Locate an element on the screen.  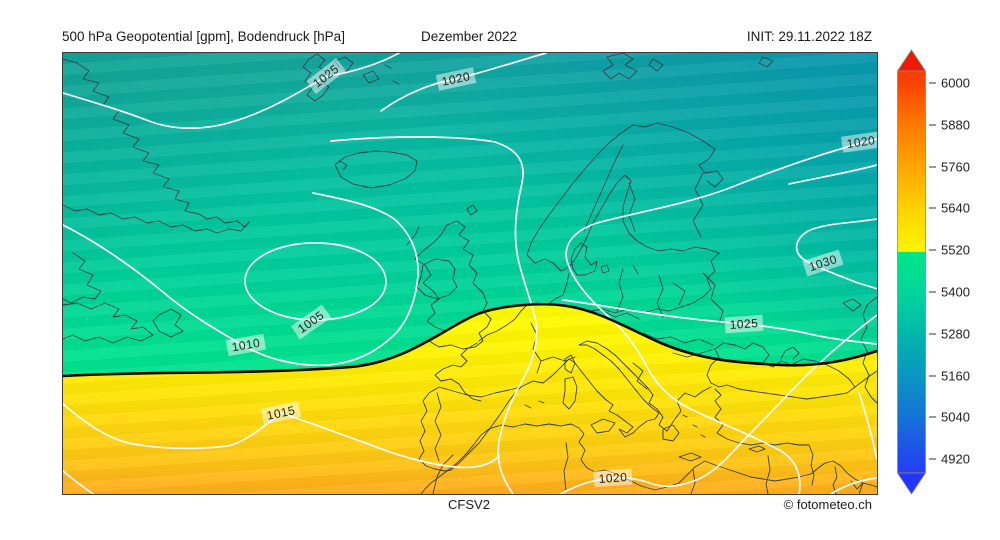
coastline-newfoundland is located at coordinates (108, 323).